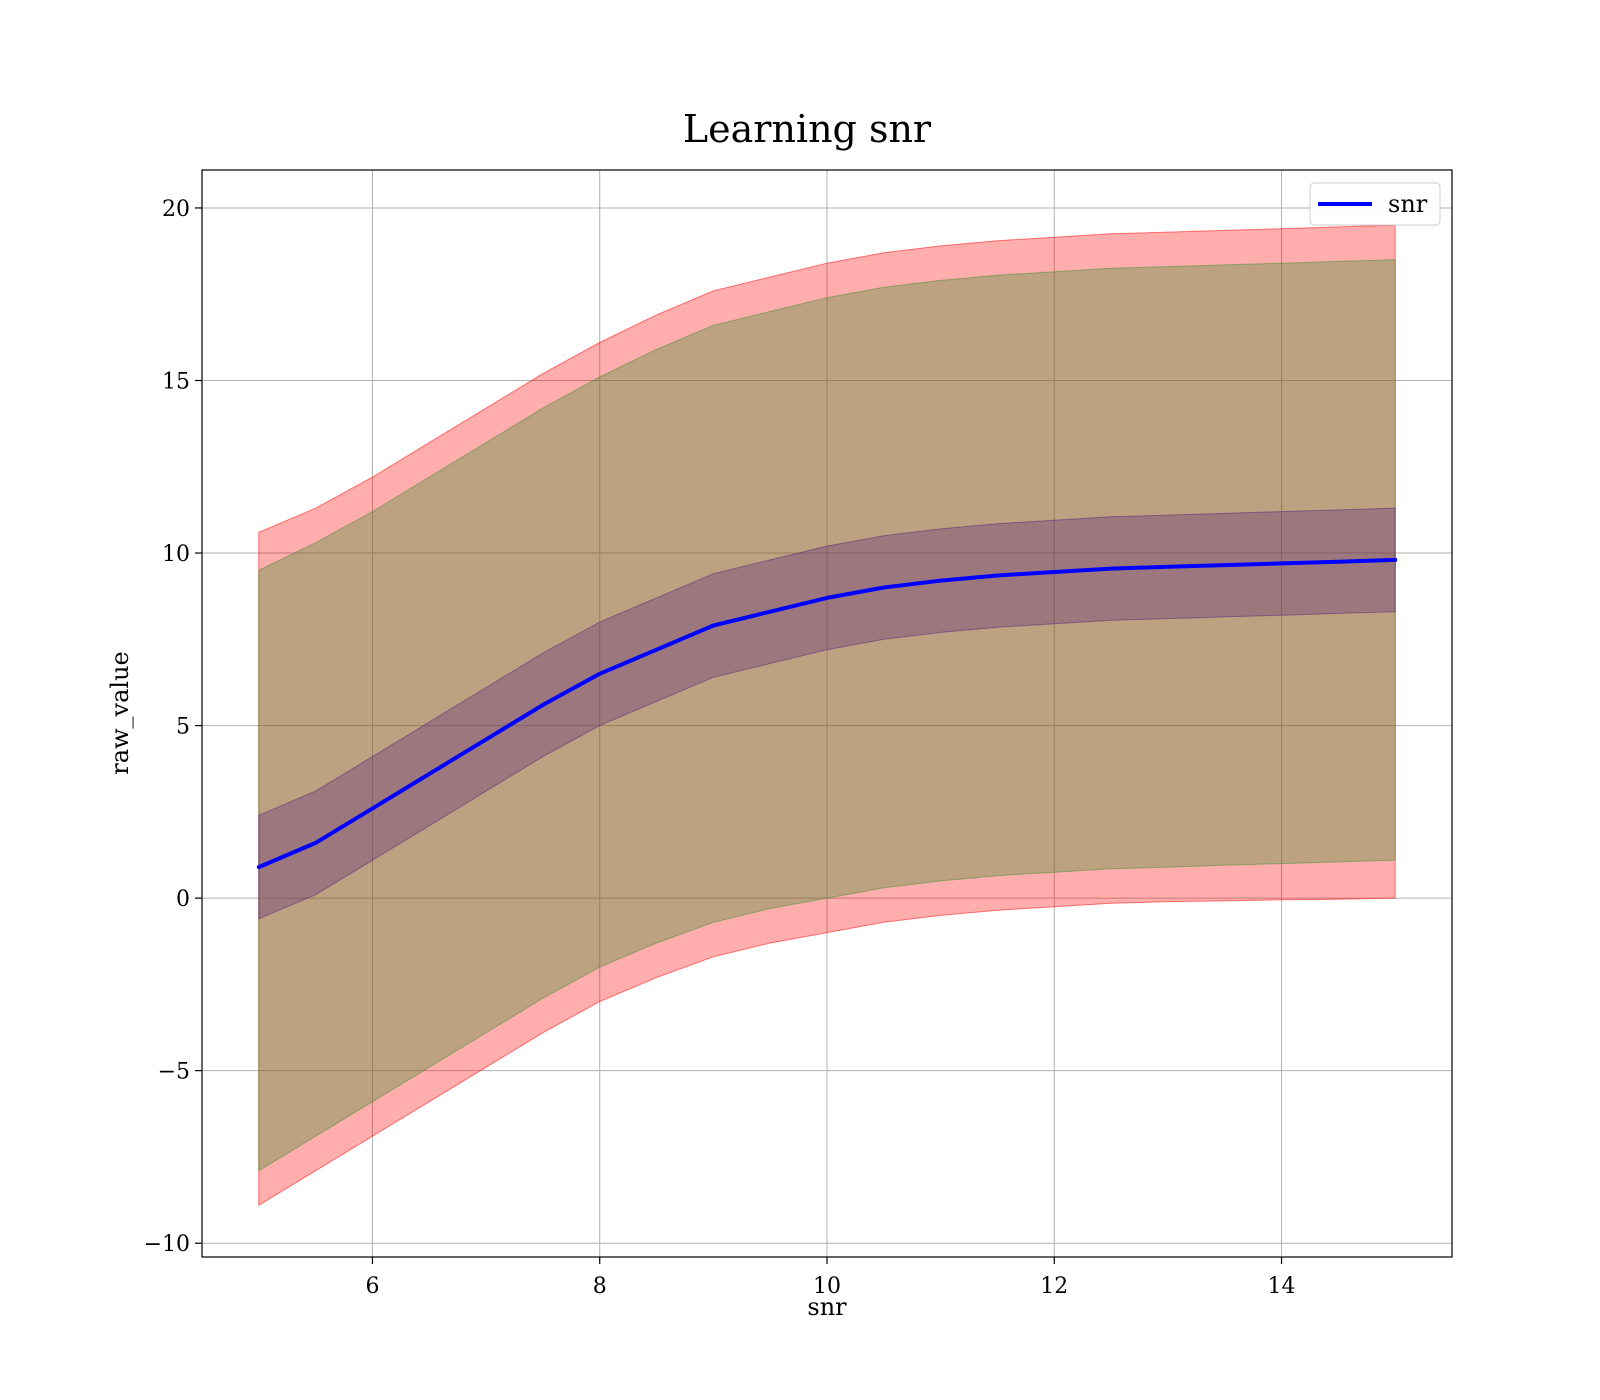 The width and height of the screenshot is (1600, 1400). What do you see at coordinates (176, 381) in the screenshot?
I see `y-tick-label: 15` at bounding box center [176, 381].